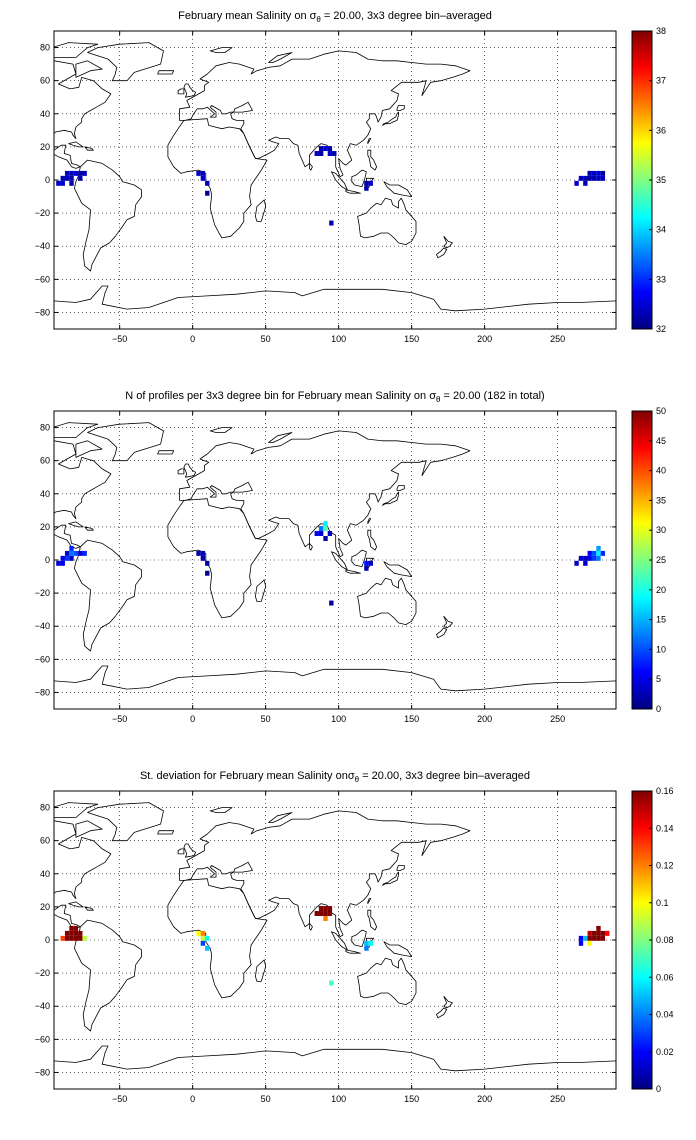 This screenshot has height=1140, width=696. What do you see at coordinates (411, 719) in the screenshot?
I see `x-tick-label: 150` at bounding box center [411, 719].